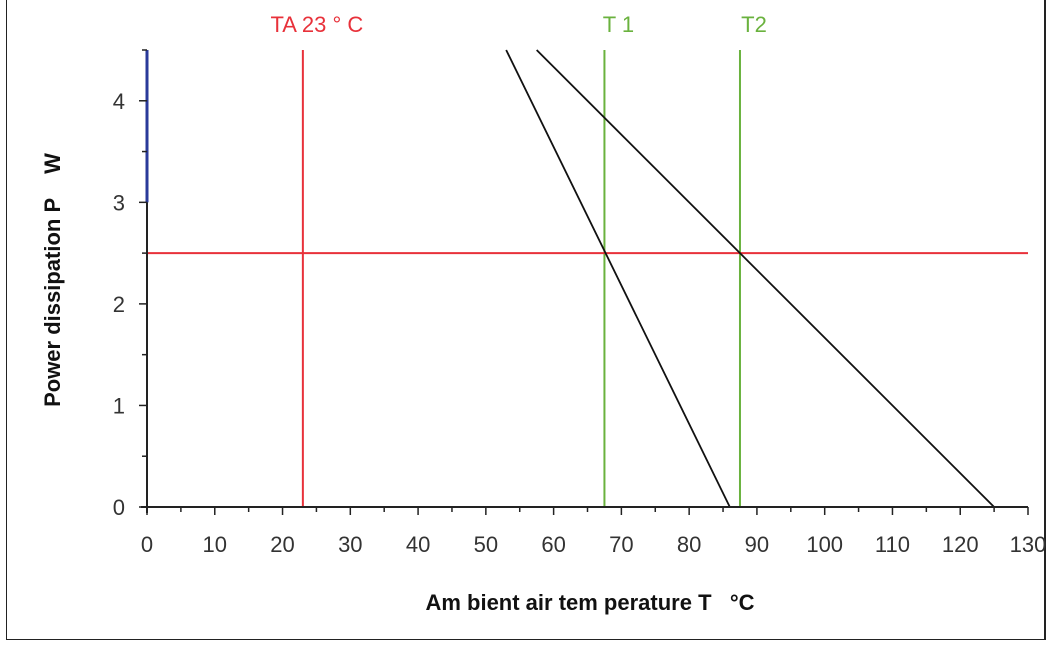  Describe the element at coordinates (486, 544) in the screenshot. I see `x-tick-label: 50` at that location.